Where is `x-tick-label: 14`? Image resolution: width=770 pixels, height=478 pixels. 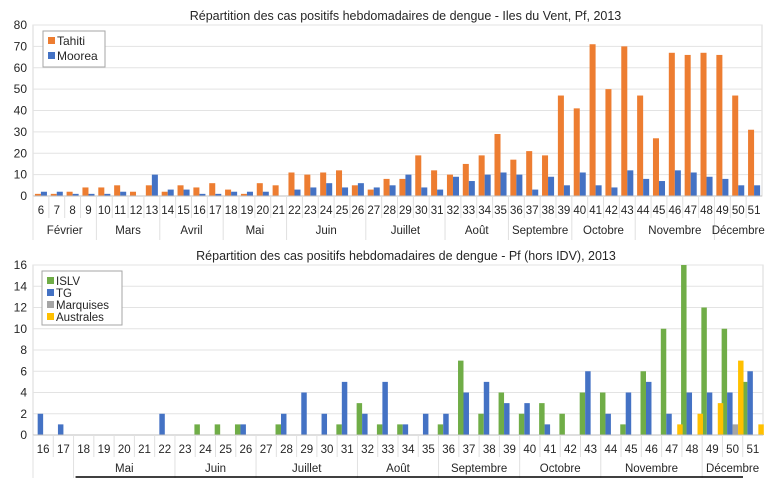
x-tick-label: 14 is located at coordinates (167, 211).